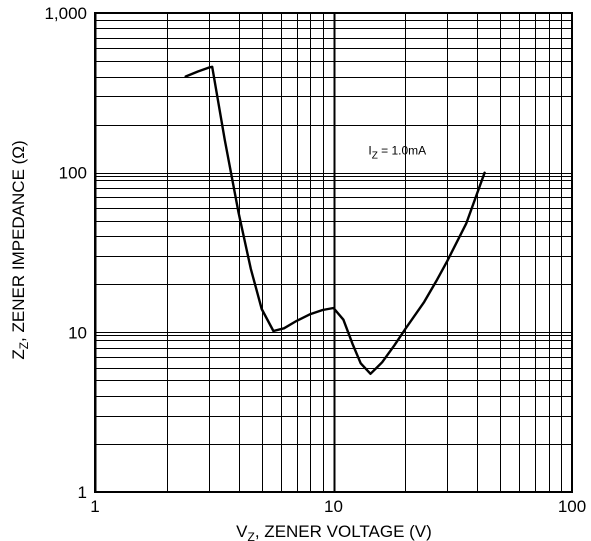  I want to click on x-axis-title: VZ, ZENER VOLTAGE (V), so click(334, 531).